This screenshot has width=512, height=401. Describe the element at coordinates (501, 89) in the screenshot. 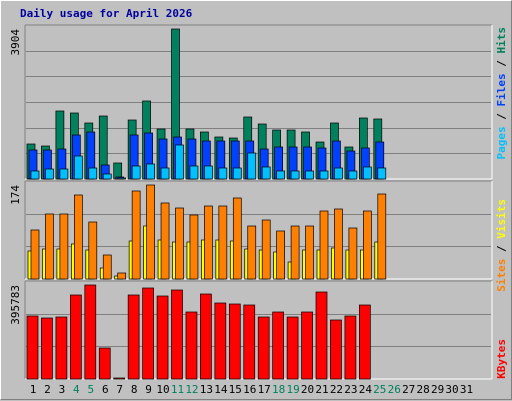

I see `legend-hits-files-pages-files: Files` at that location.